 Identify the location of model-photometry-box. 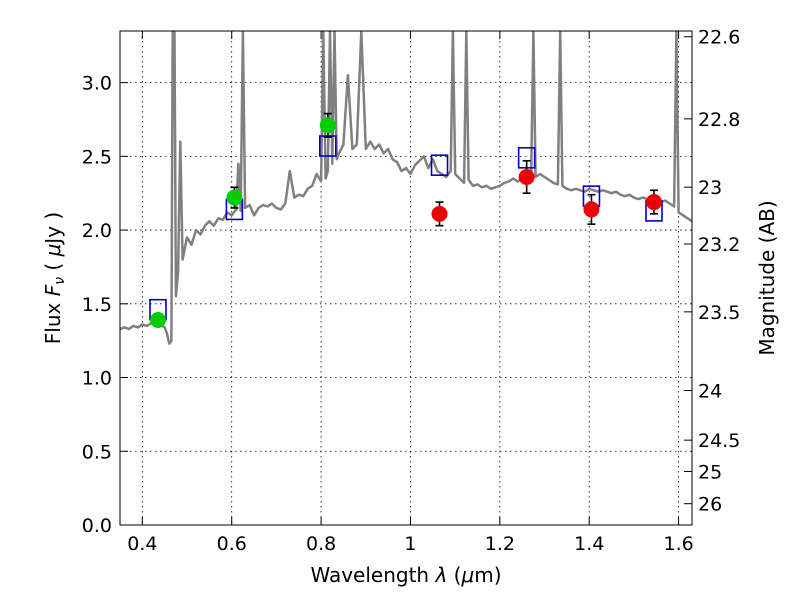
(439, 165).